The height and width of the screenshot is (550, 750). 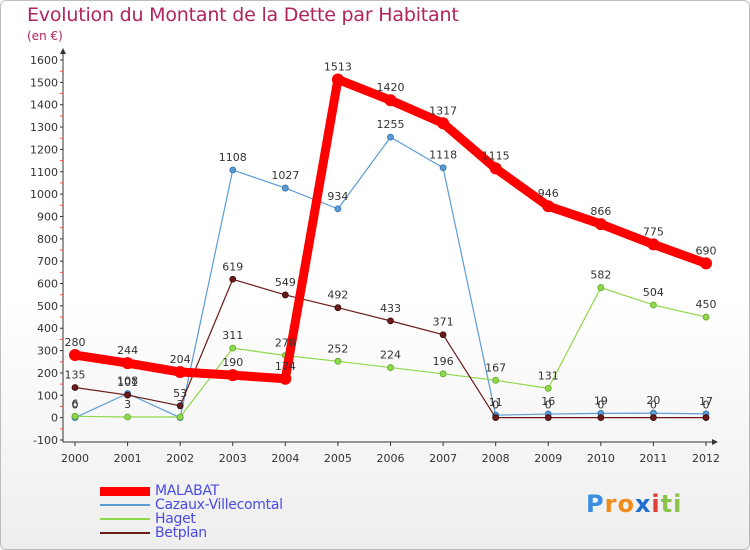 What do you see at coordinates (47, 395) in the screenshot?
I see `y-tick-label: 100` at bounding box center [47, 395].